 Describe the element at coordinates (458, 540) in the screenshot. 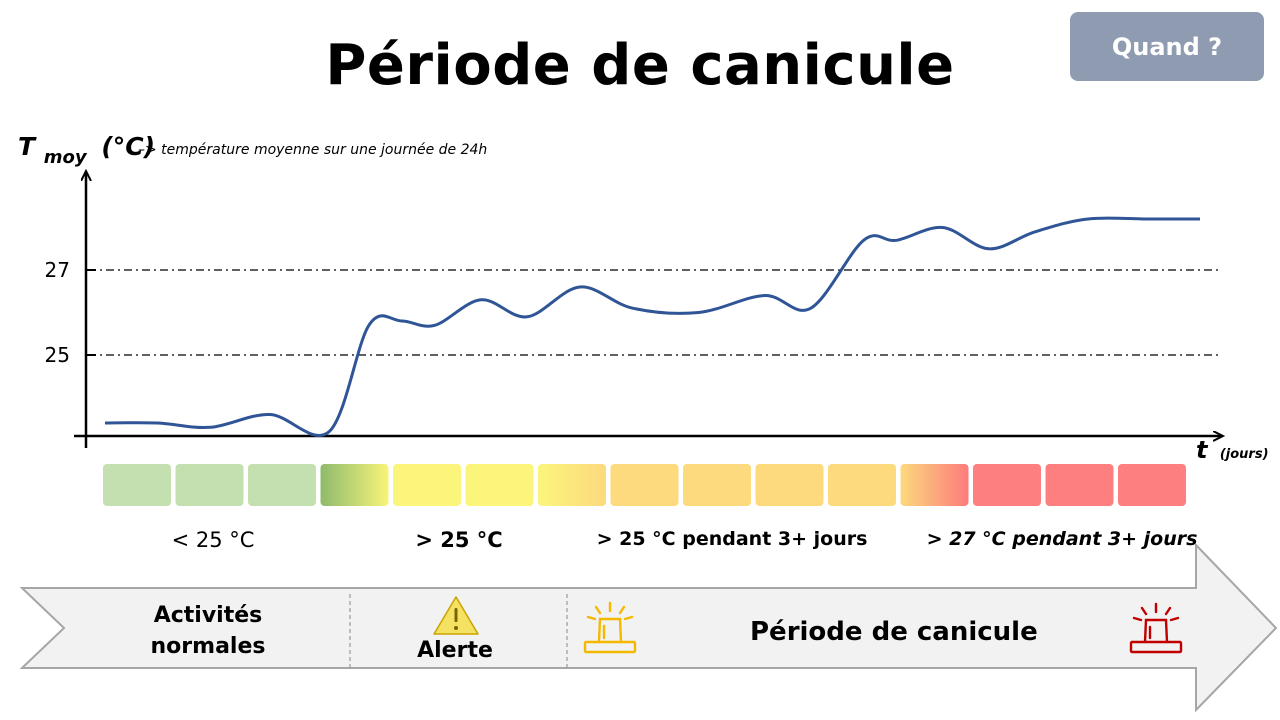

I see `label-above-25: > 25 °C` at that location.